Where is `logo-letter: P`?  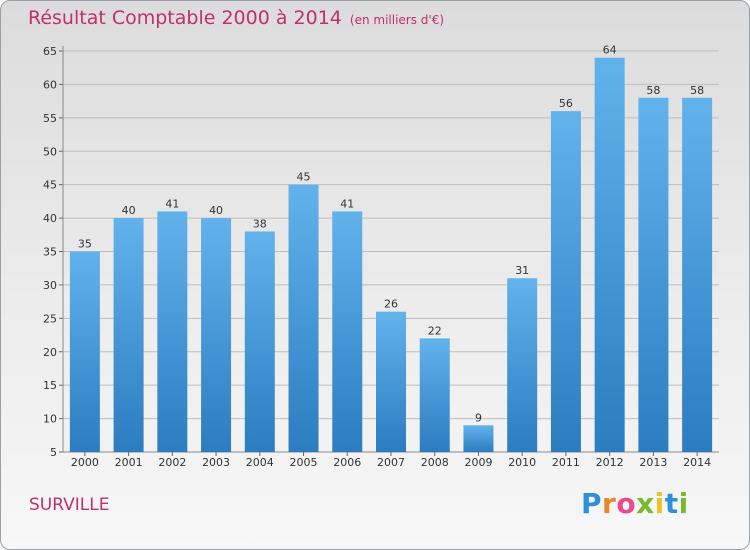 logo-letter: P is located at coordinates (592, 503).